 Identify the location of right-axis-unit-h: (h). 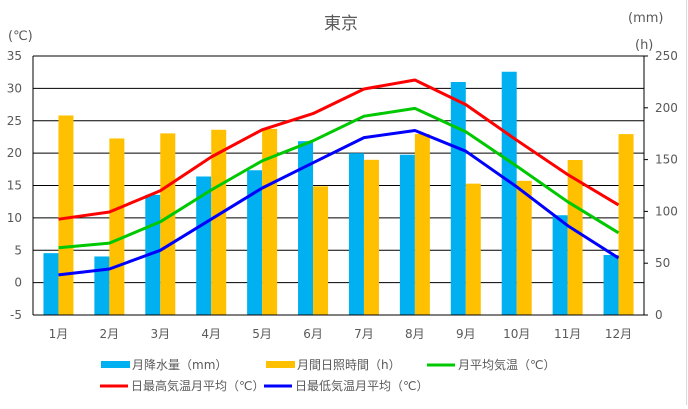
(644, 45).